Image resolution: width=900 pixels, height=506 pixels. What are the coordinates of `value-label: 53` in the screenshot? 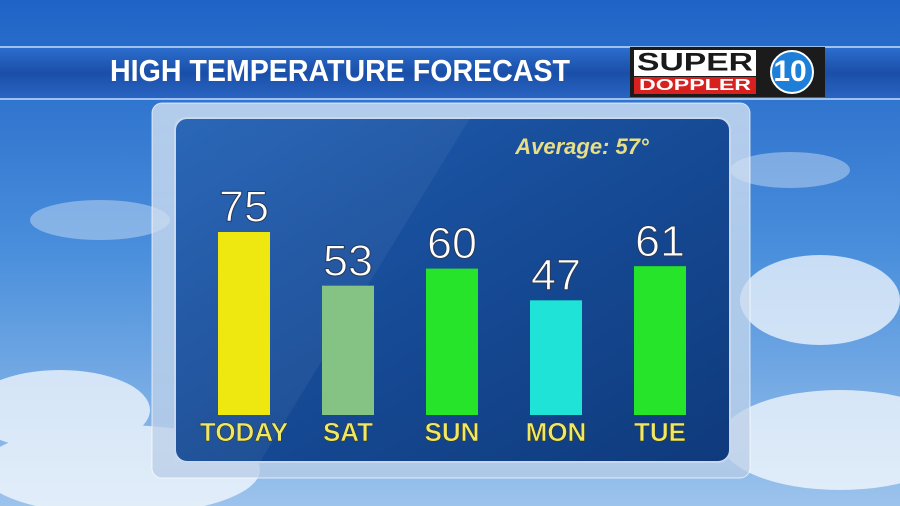 It's located at (348, 260).